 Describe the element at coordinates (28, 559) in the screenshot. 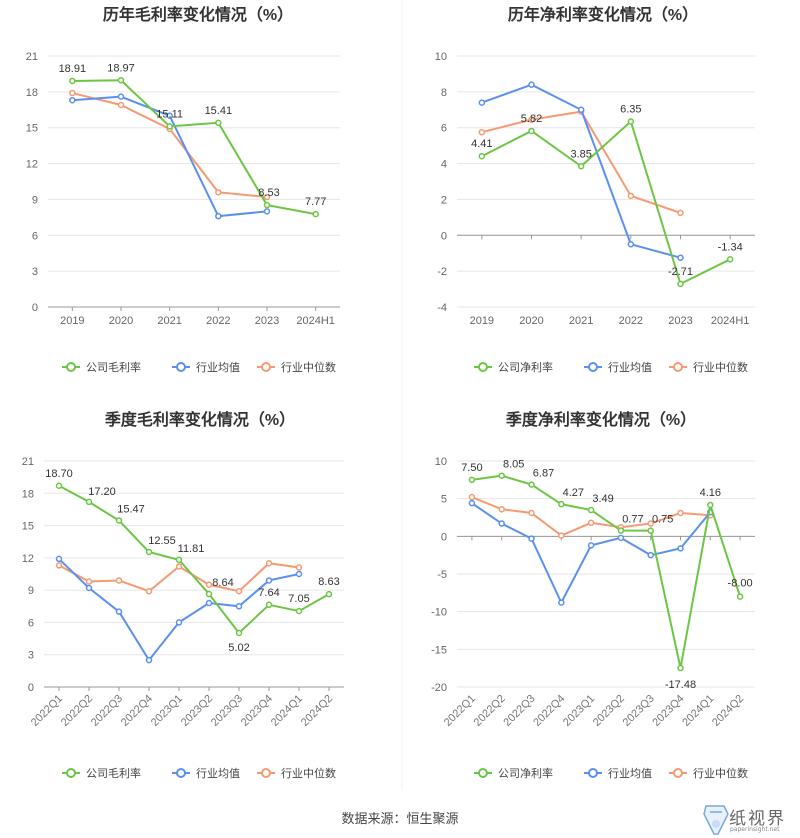

I see `y-tick-label: 12` at that location.